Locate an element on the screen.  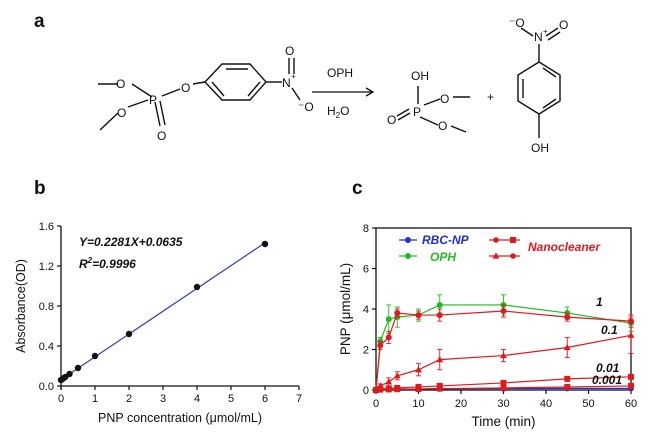
x-tick-label: 3 is located at coordinates (163, 399).